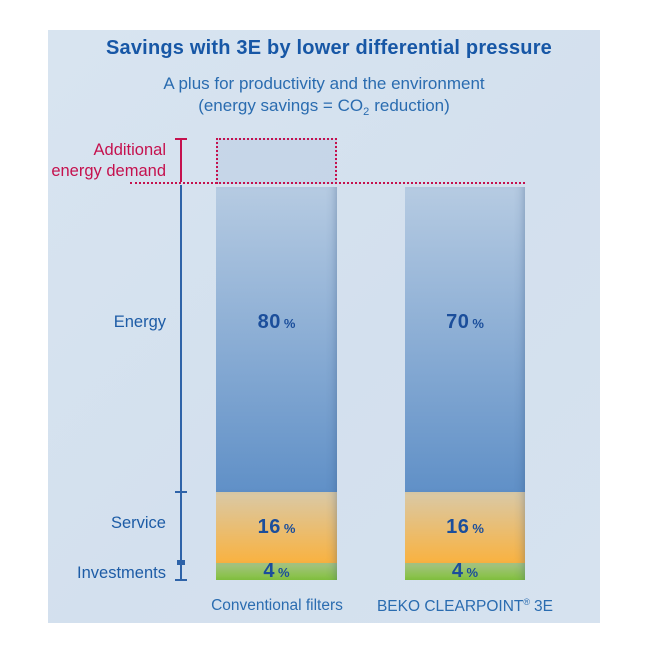 The height and width of the screenshot is (650, 650). What do you see at coordinates (181, 139) in the screenshot?
I see `additional-demand-bracket-top-tick` at bounding box center [181, 139].